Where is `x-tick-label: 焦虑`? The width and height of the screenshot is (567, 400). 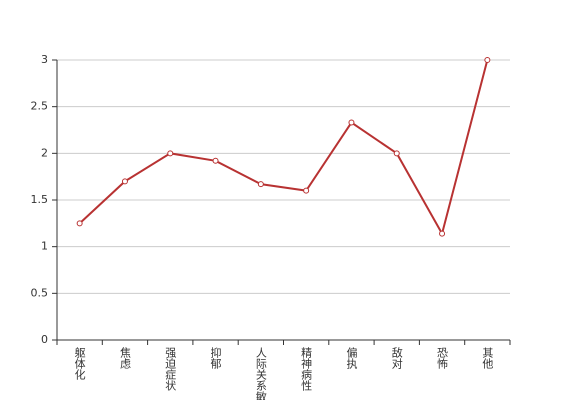 x-tick-label: 焦虑 is located at coordinates (124, 358).